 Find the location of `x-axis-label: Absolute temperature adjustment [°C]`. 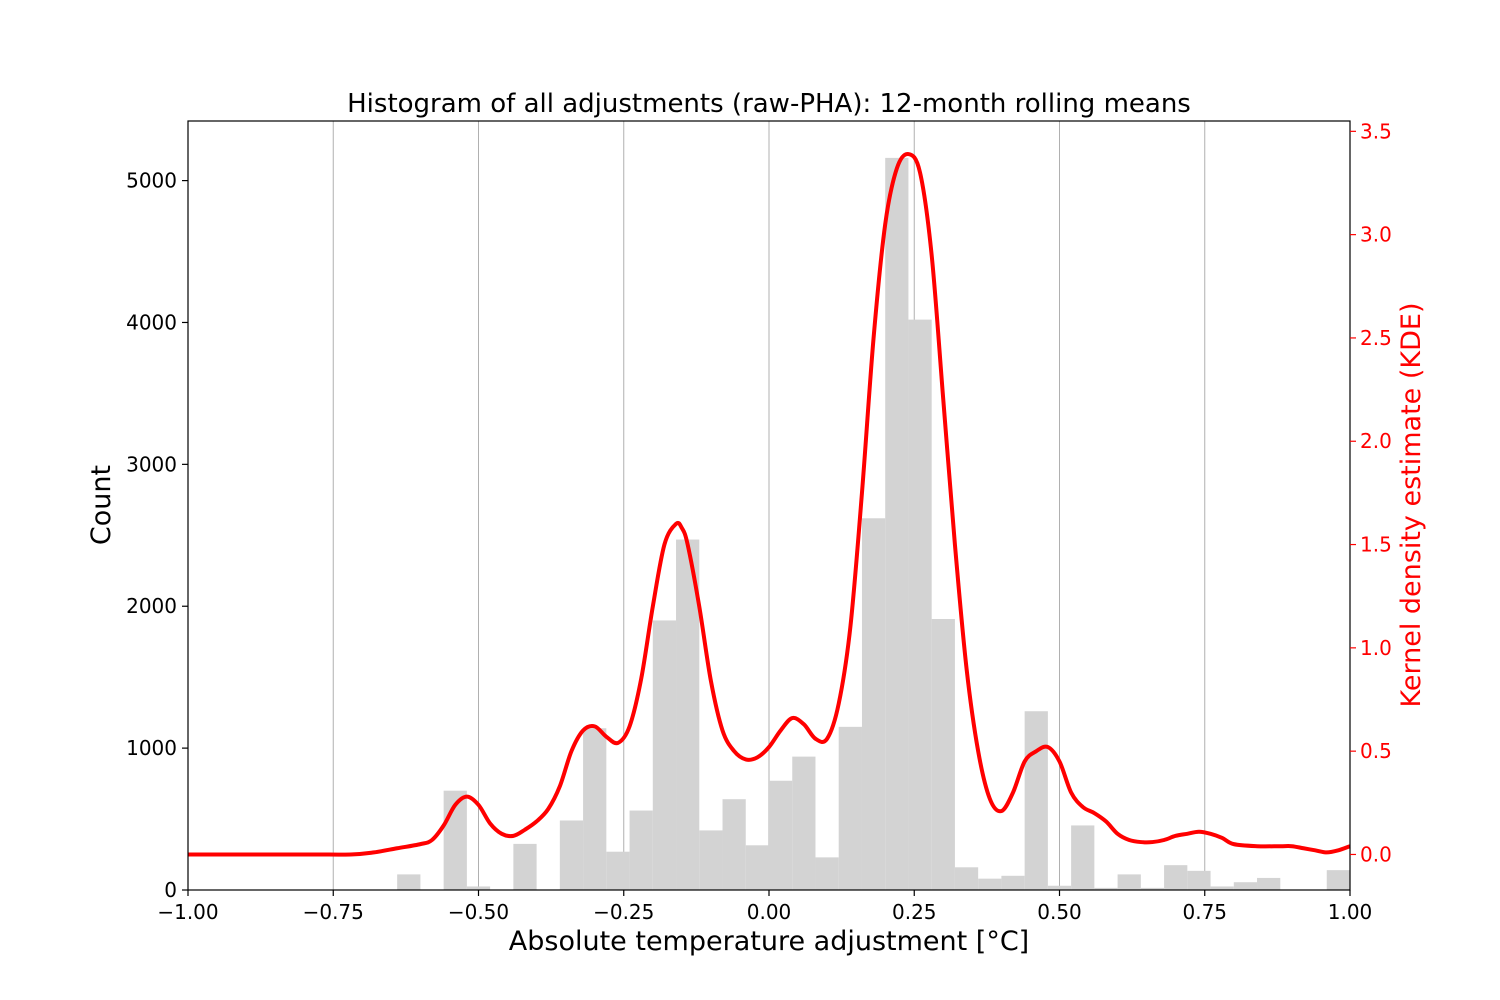

x-axis-label: Absolute temperature adjustment [°C] is located at coordinates (769, 941).